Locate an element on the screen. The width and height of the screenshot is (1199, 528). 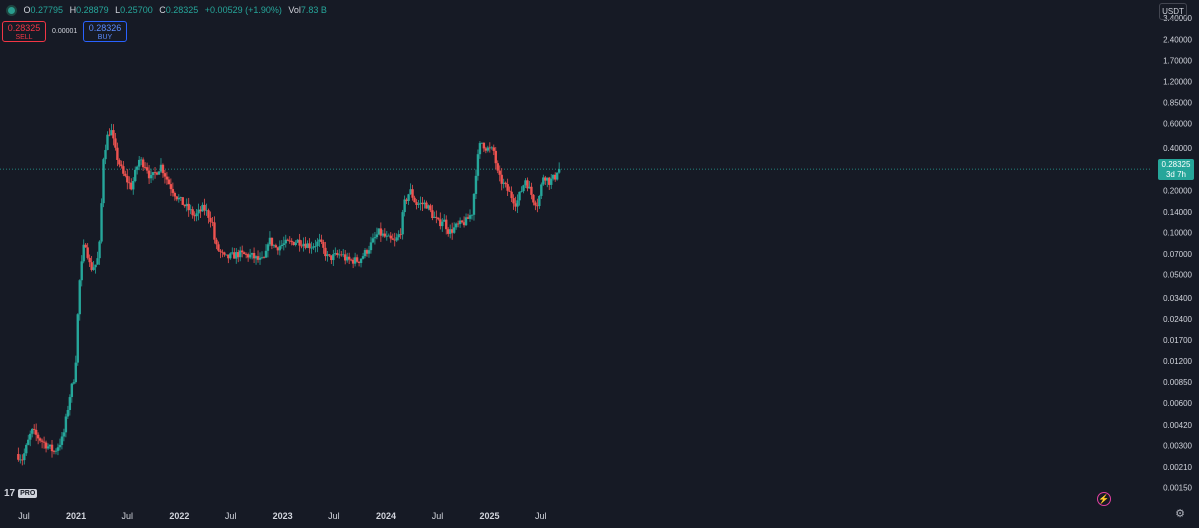
sell-button: 0.28325 SELL is located at coordinates (24, 31).